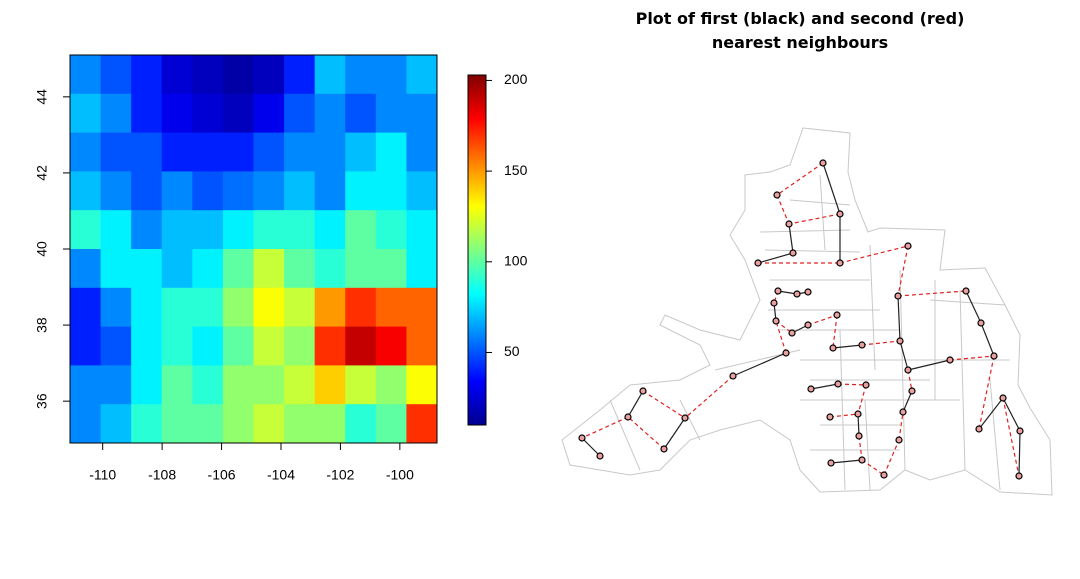 This screenshot has height=579, width=1080. I want to click on color-tick-label: 100, so click(516, 260).